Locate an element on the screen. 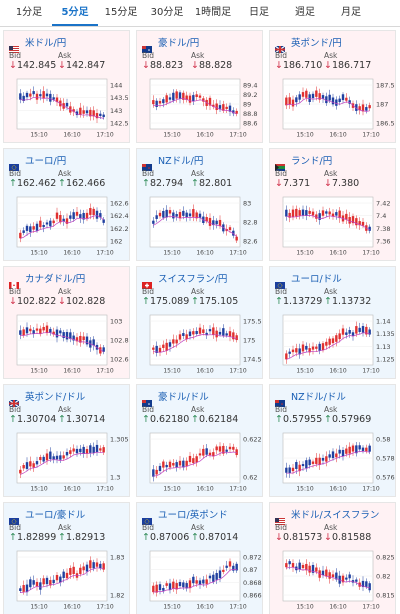  chart-container: 1.305 1.3 15:10 16:10 17:10 is located at coordinates (71, 462).